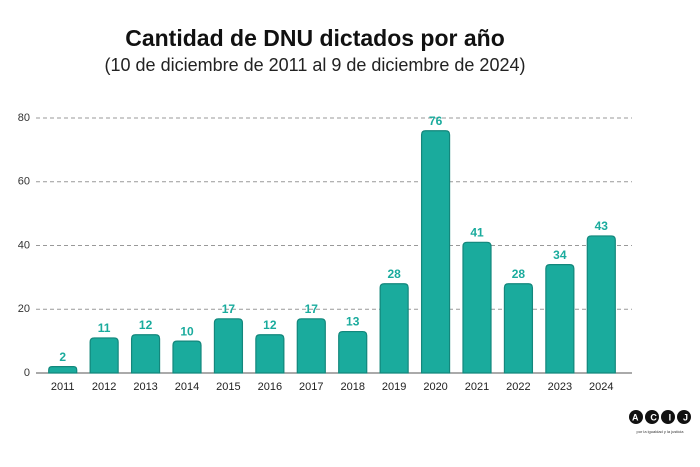 The height and width of the screenshot is (467, 700). What do you see at coordinates (435, 387) in the screenshot?
I see `x-tick-label: 2020` at bounding box center [435, 387].